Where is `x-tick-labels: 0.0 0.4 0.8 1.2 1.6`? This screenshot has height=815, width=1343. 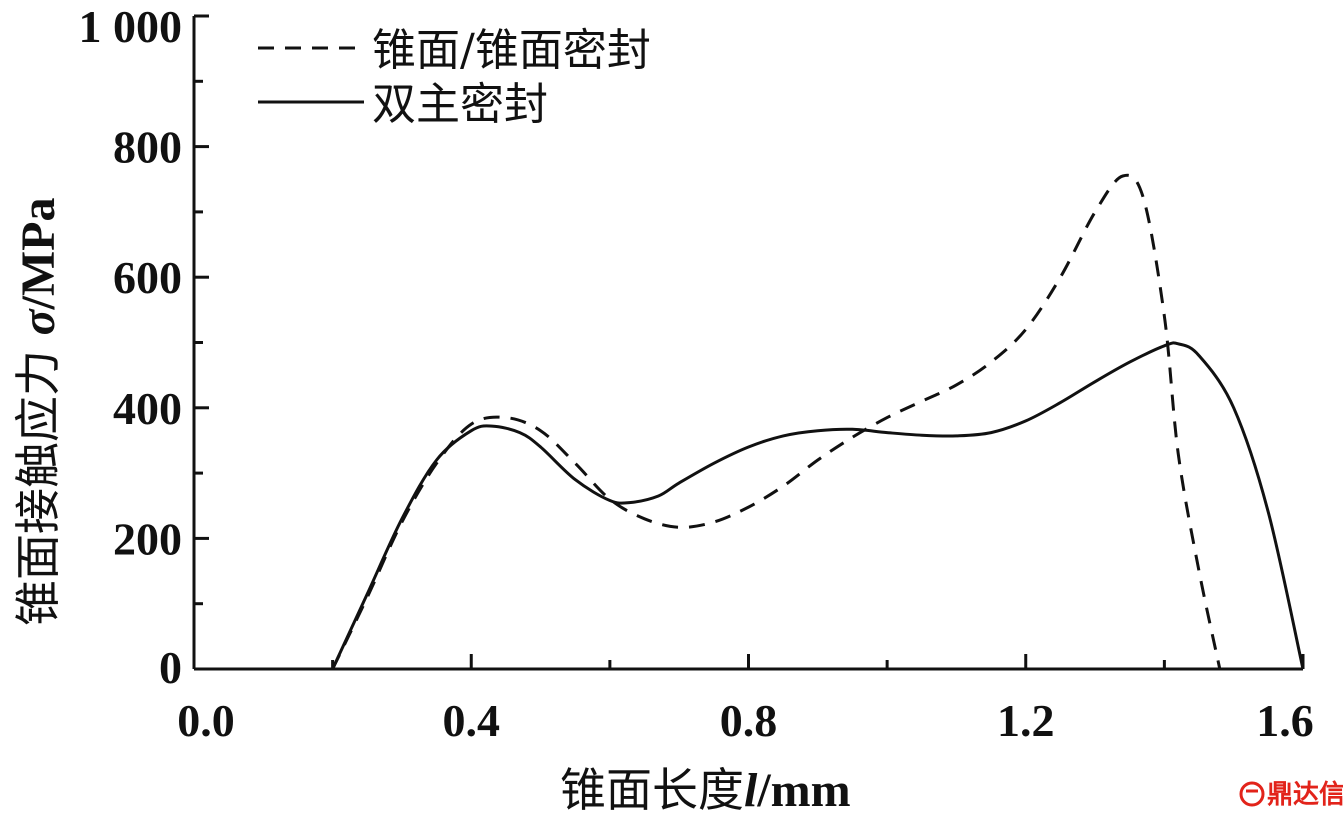
x-tick-labels: 0.0 0.4 0.8 1.2 1.6 is located at coordinates (745, 720).